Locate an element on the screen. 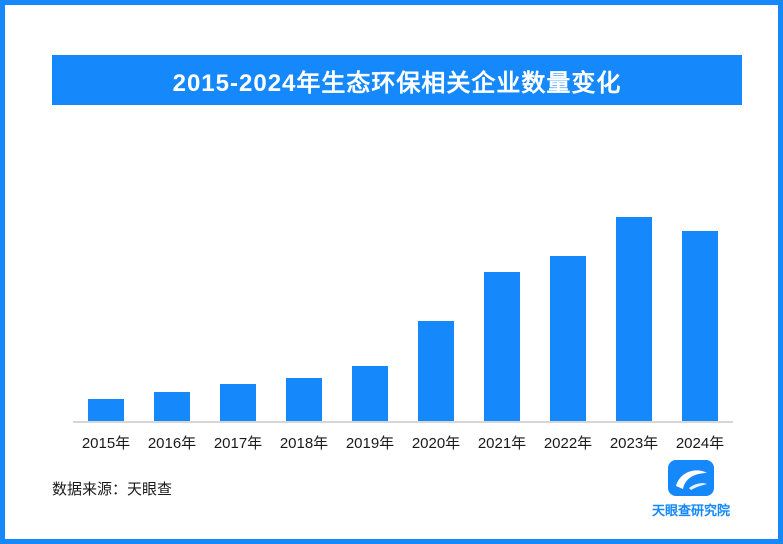 This screenshot has width=783, height=544. x-axis-label: 2022年 is located at coordinates (568, 443).